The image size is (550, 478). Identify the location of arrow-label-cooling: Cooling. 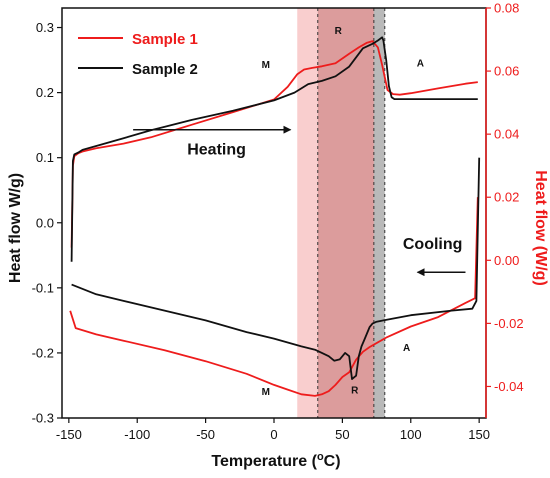
(433, 244).